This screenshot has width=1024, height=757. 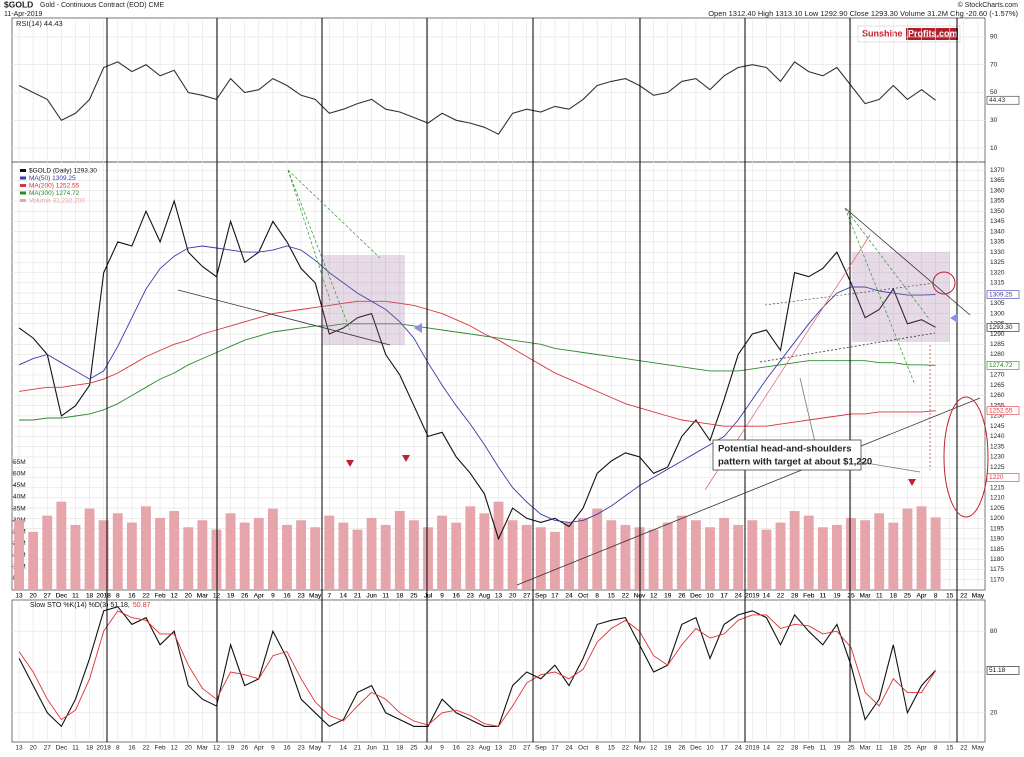 What do you see at coordinates (994, 64) in the screenshot?
I see `y-tick-label: 70` at bounding box center [994, 64].